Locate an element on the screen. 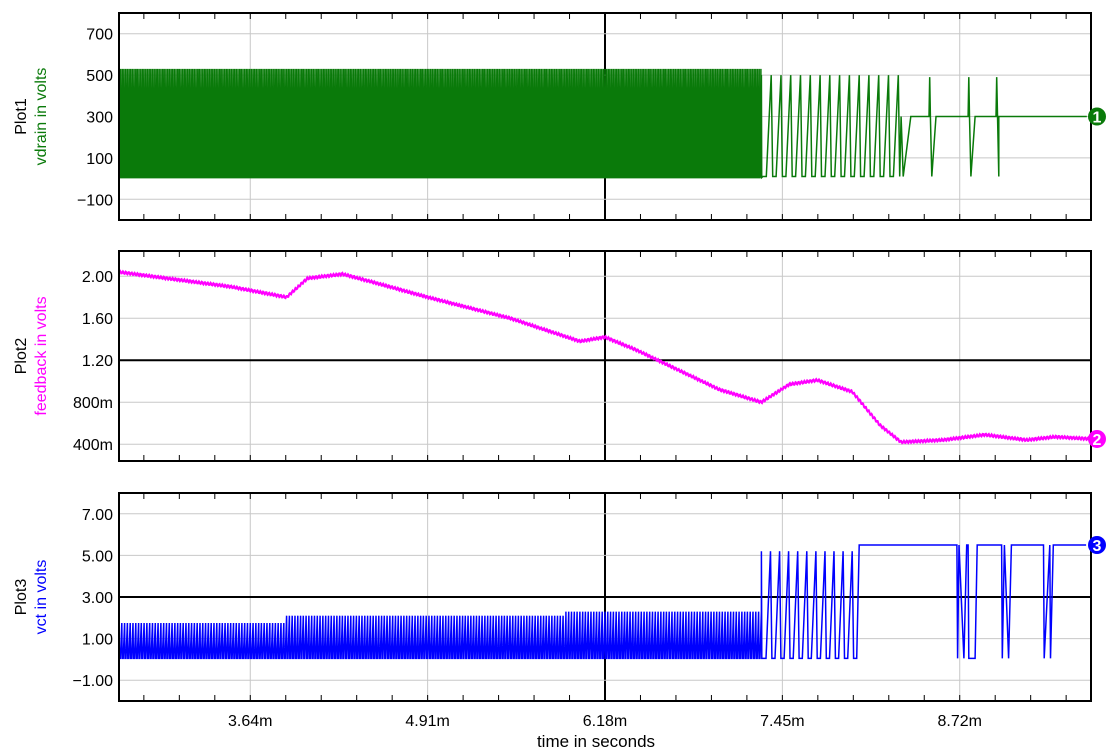  trace-marker-label: 1 is located at coordinates (1097, 118).